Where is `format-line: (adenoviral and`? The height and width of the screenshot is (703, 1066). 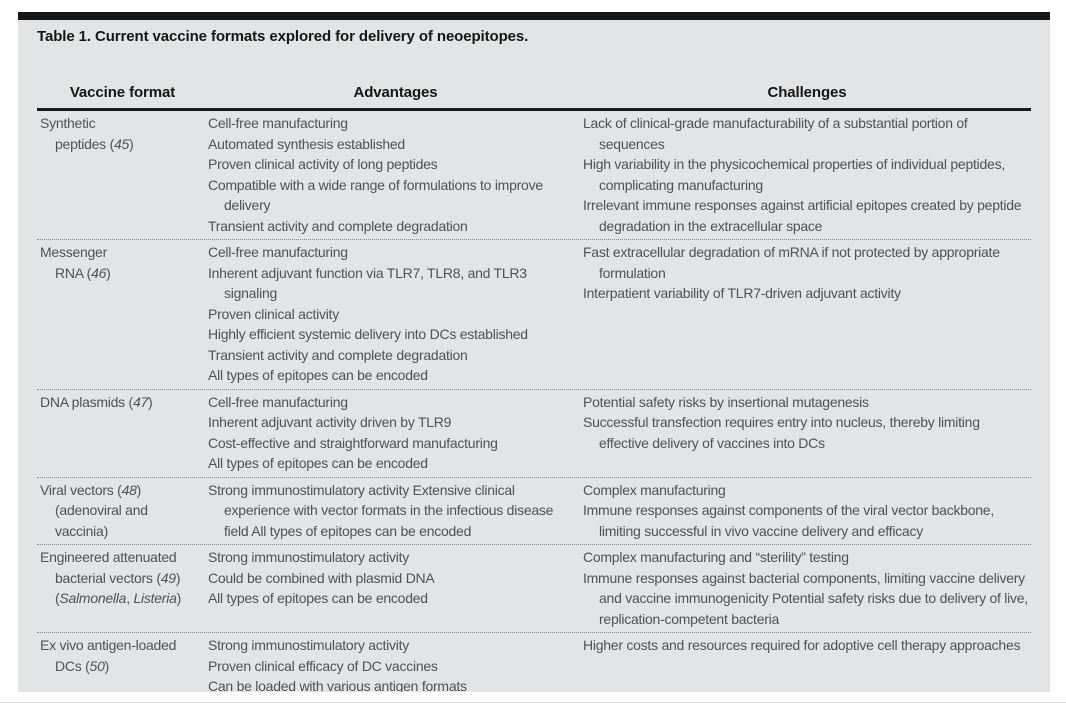 format-line: (adenoviral and is located at coordinates (101, 510).